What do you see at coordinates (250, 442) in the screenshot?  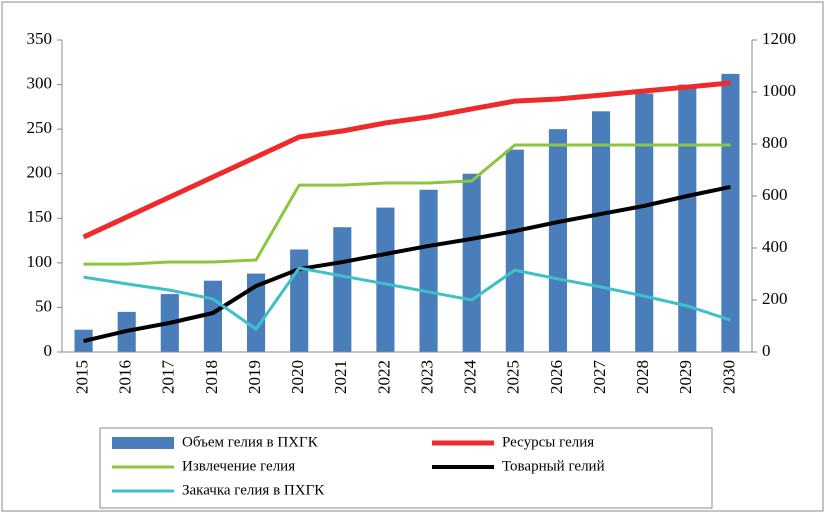 I see `legend-label: Объем гелия в ПХГК` at bounding box center [250, 442].